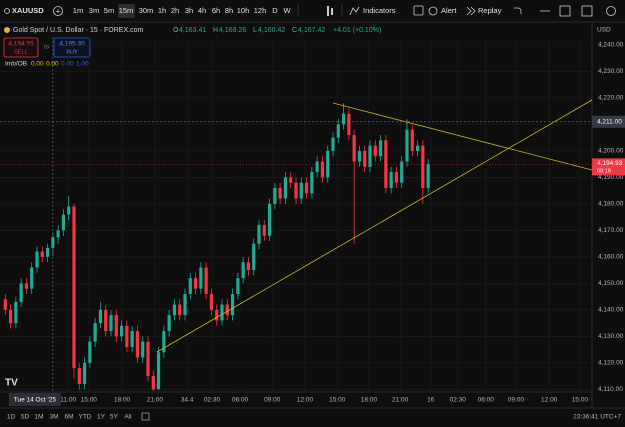 The height and width of the screenshot is (427, 625). I want to click on interval: 10h, so click(243, 10).